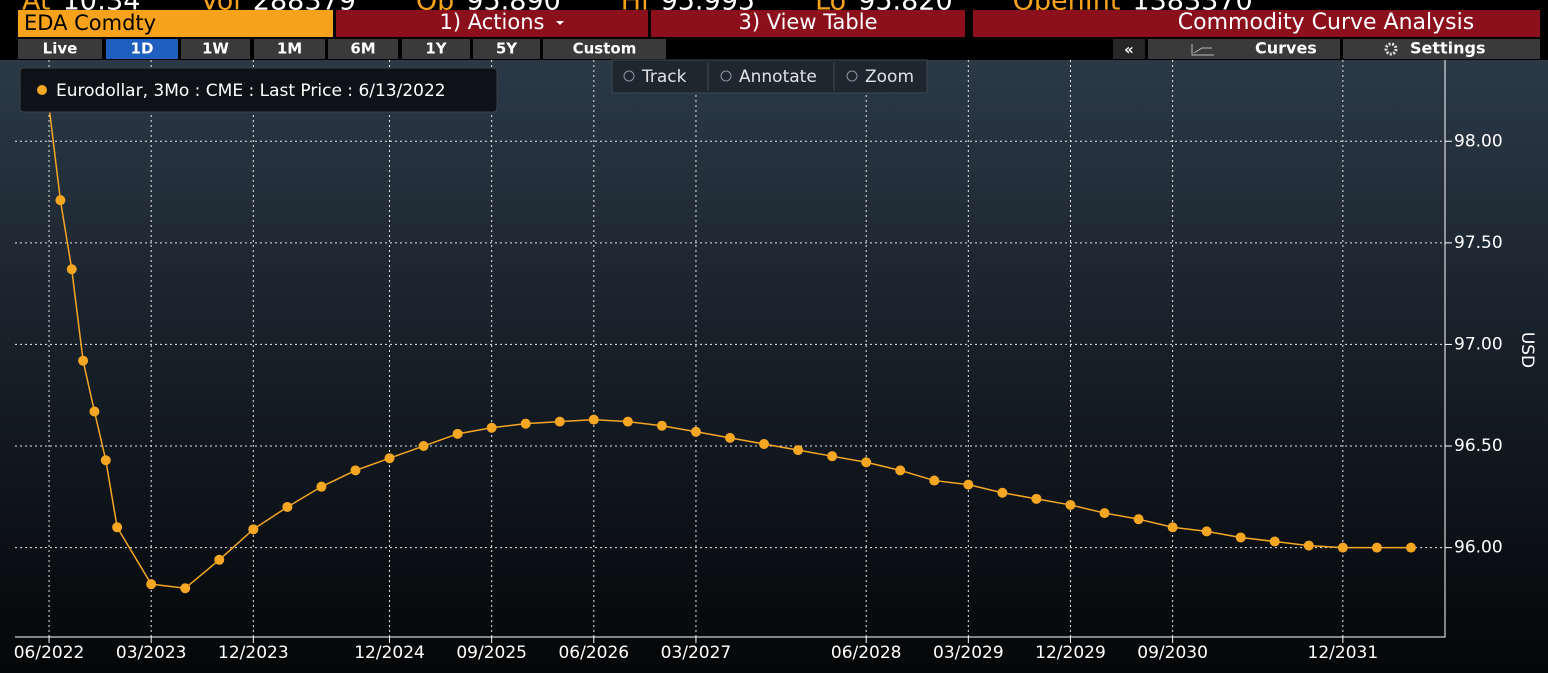 The image size is (1548, 673). I want to click on y-tick-label: 96.00, so click(1478, 548).